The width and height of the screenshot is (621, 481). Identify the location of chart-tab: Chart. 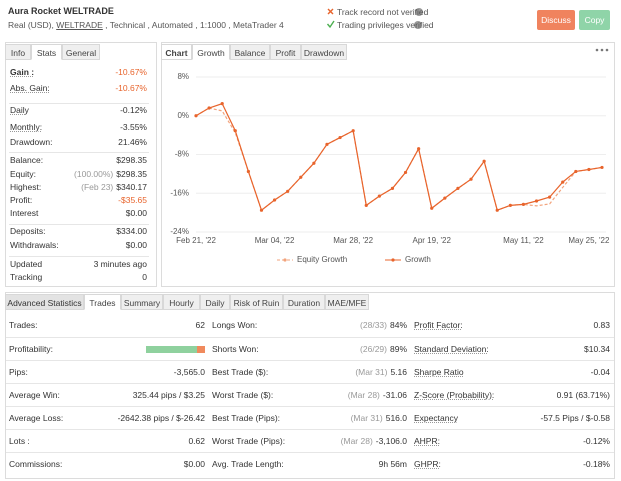
(176, 52).